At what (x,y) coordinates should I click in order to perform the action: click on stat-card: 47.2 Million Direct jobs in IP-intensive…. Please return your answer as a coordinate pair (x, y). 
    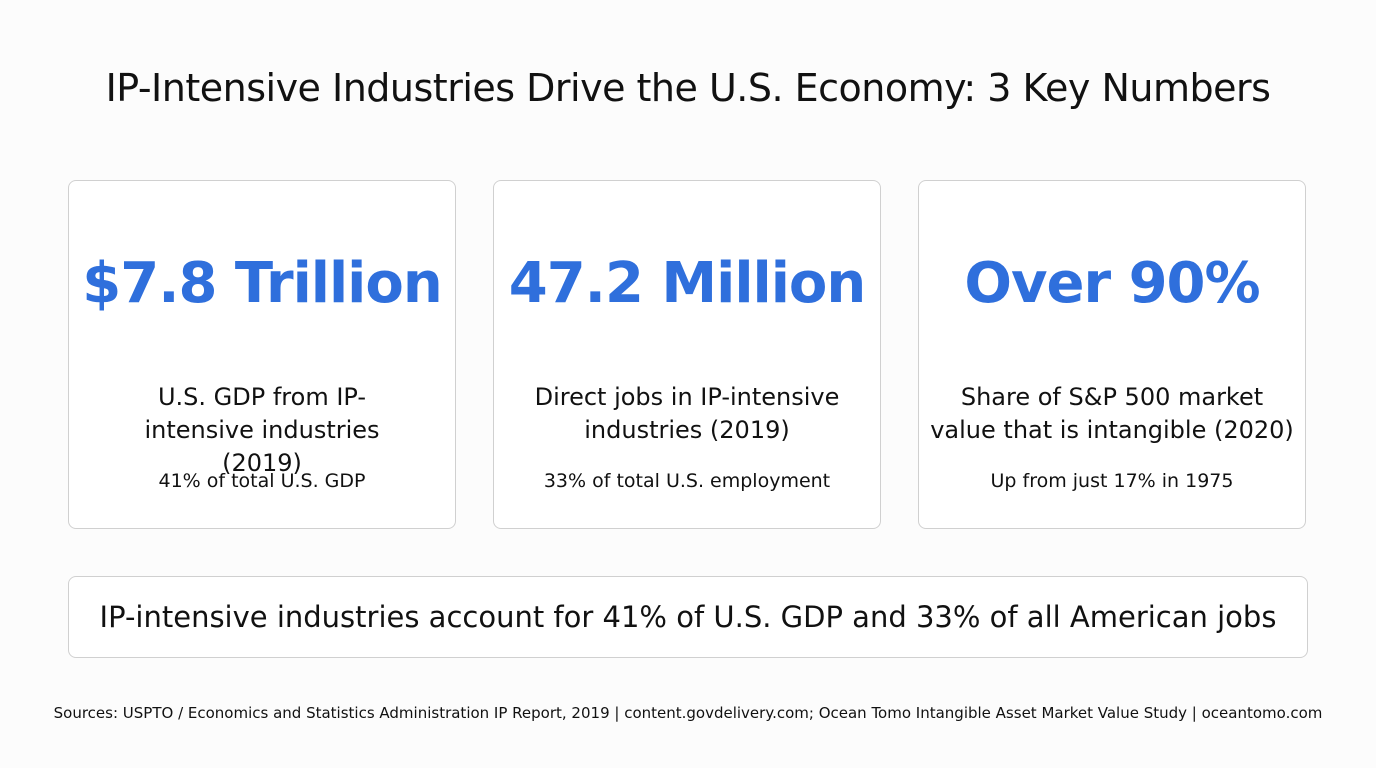
    Looking at the image, I should click on (687, 354).